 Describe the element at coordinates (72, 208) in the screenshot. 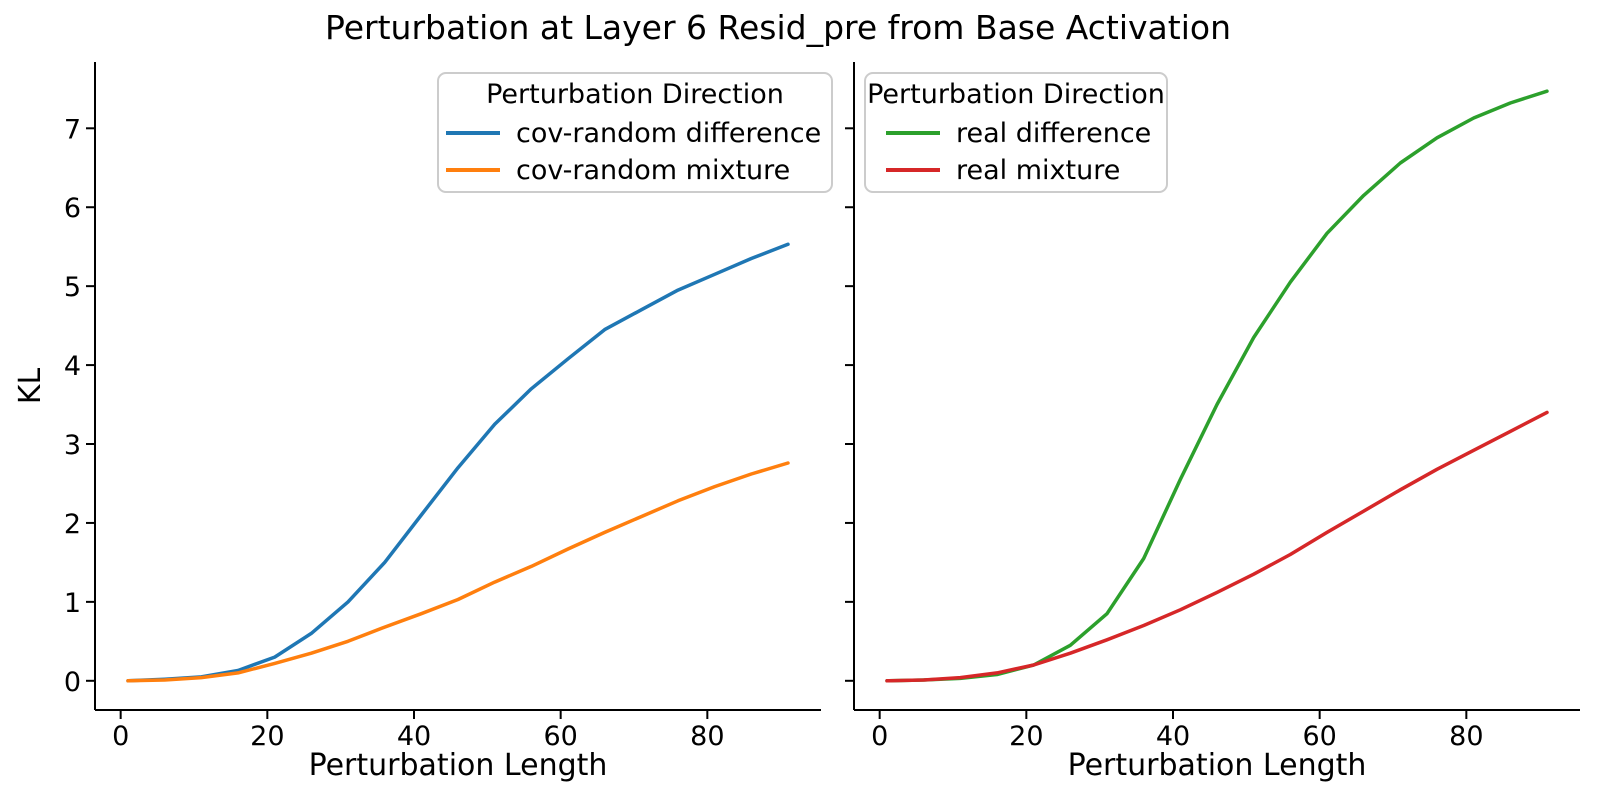

I see `y-tick-label: 6` at that location.